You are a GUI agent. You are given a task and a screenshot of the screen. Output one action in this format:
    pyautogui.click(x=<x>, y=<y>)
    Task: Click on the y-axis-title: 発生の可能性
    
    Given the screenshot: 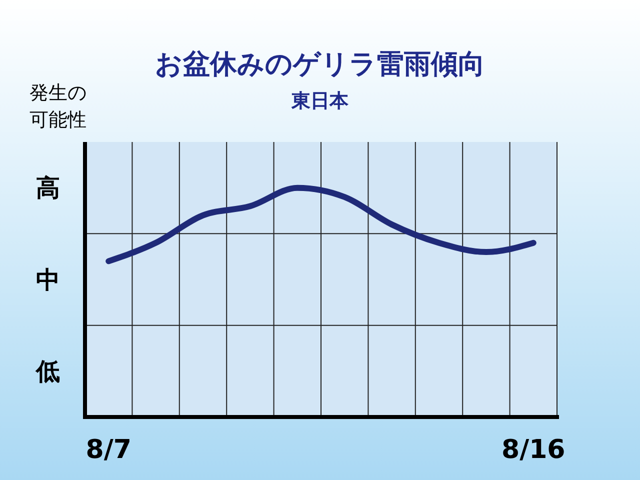 What is the action you would take?
    pyautogui.click(x=58, y=106)
    